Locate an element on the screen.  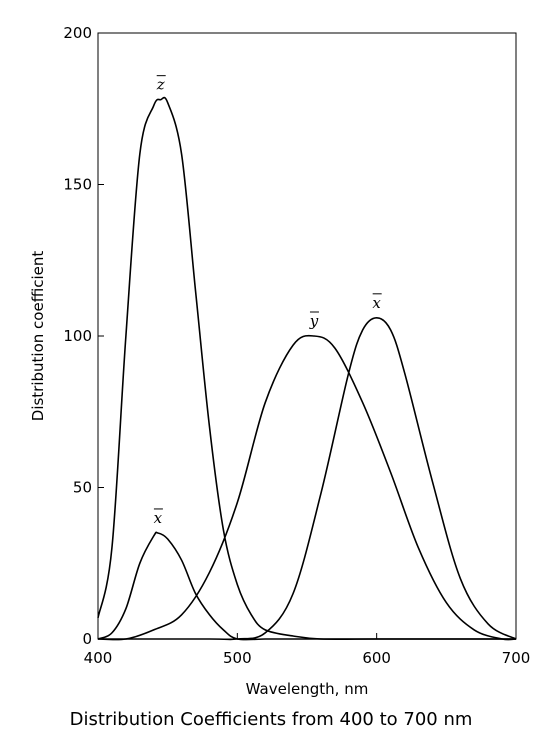
curve-name: y is located at coordinates (314, 321).